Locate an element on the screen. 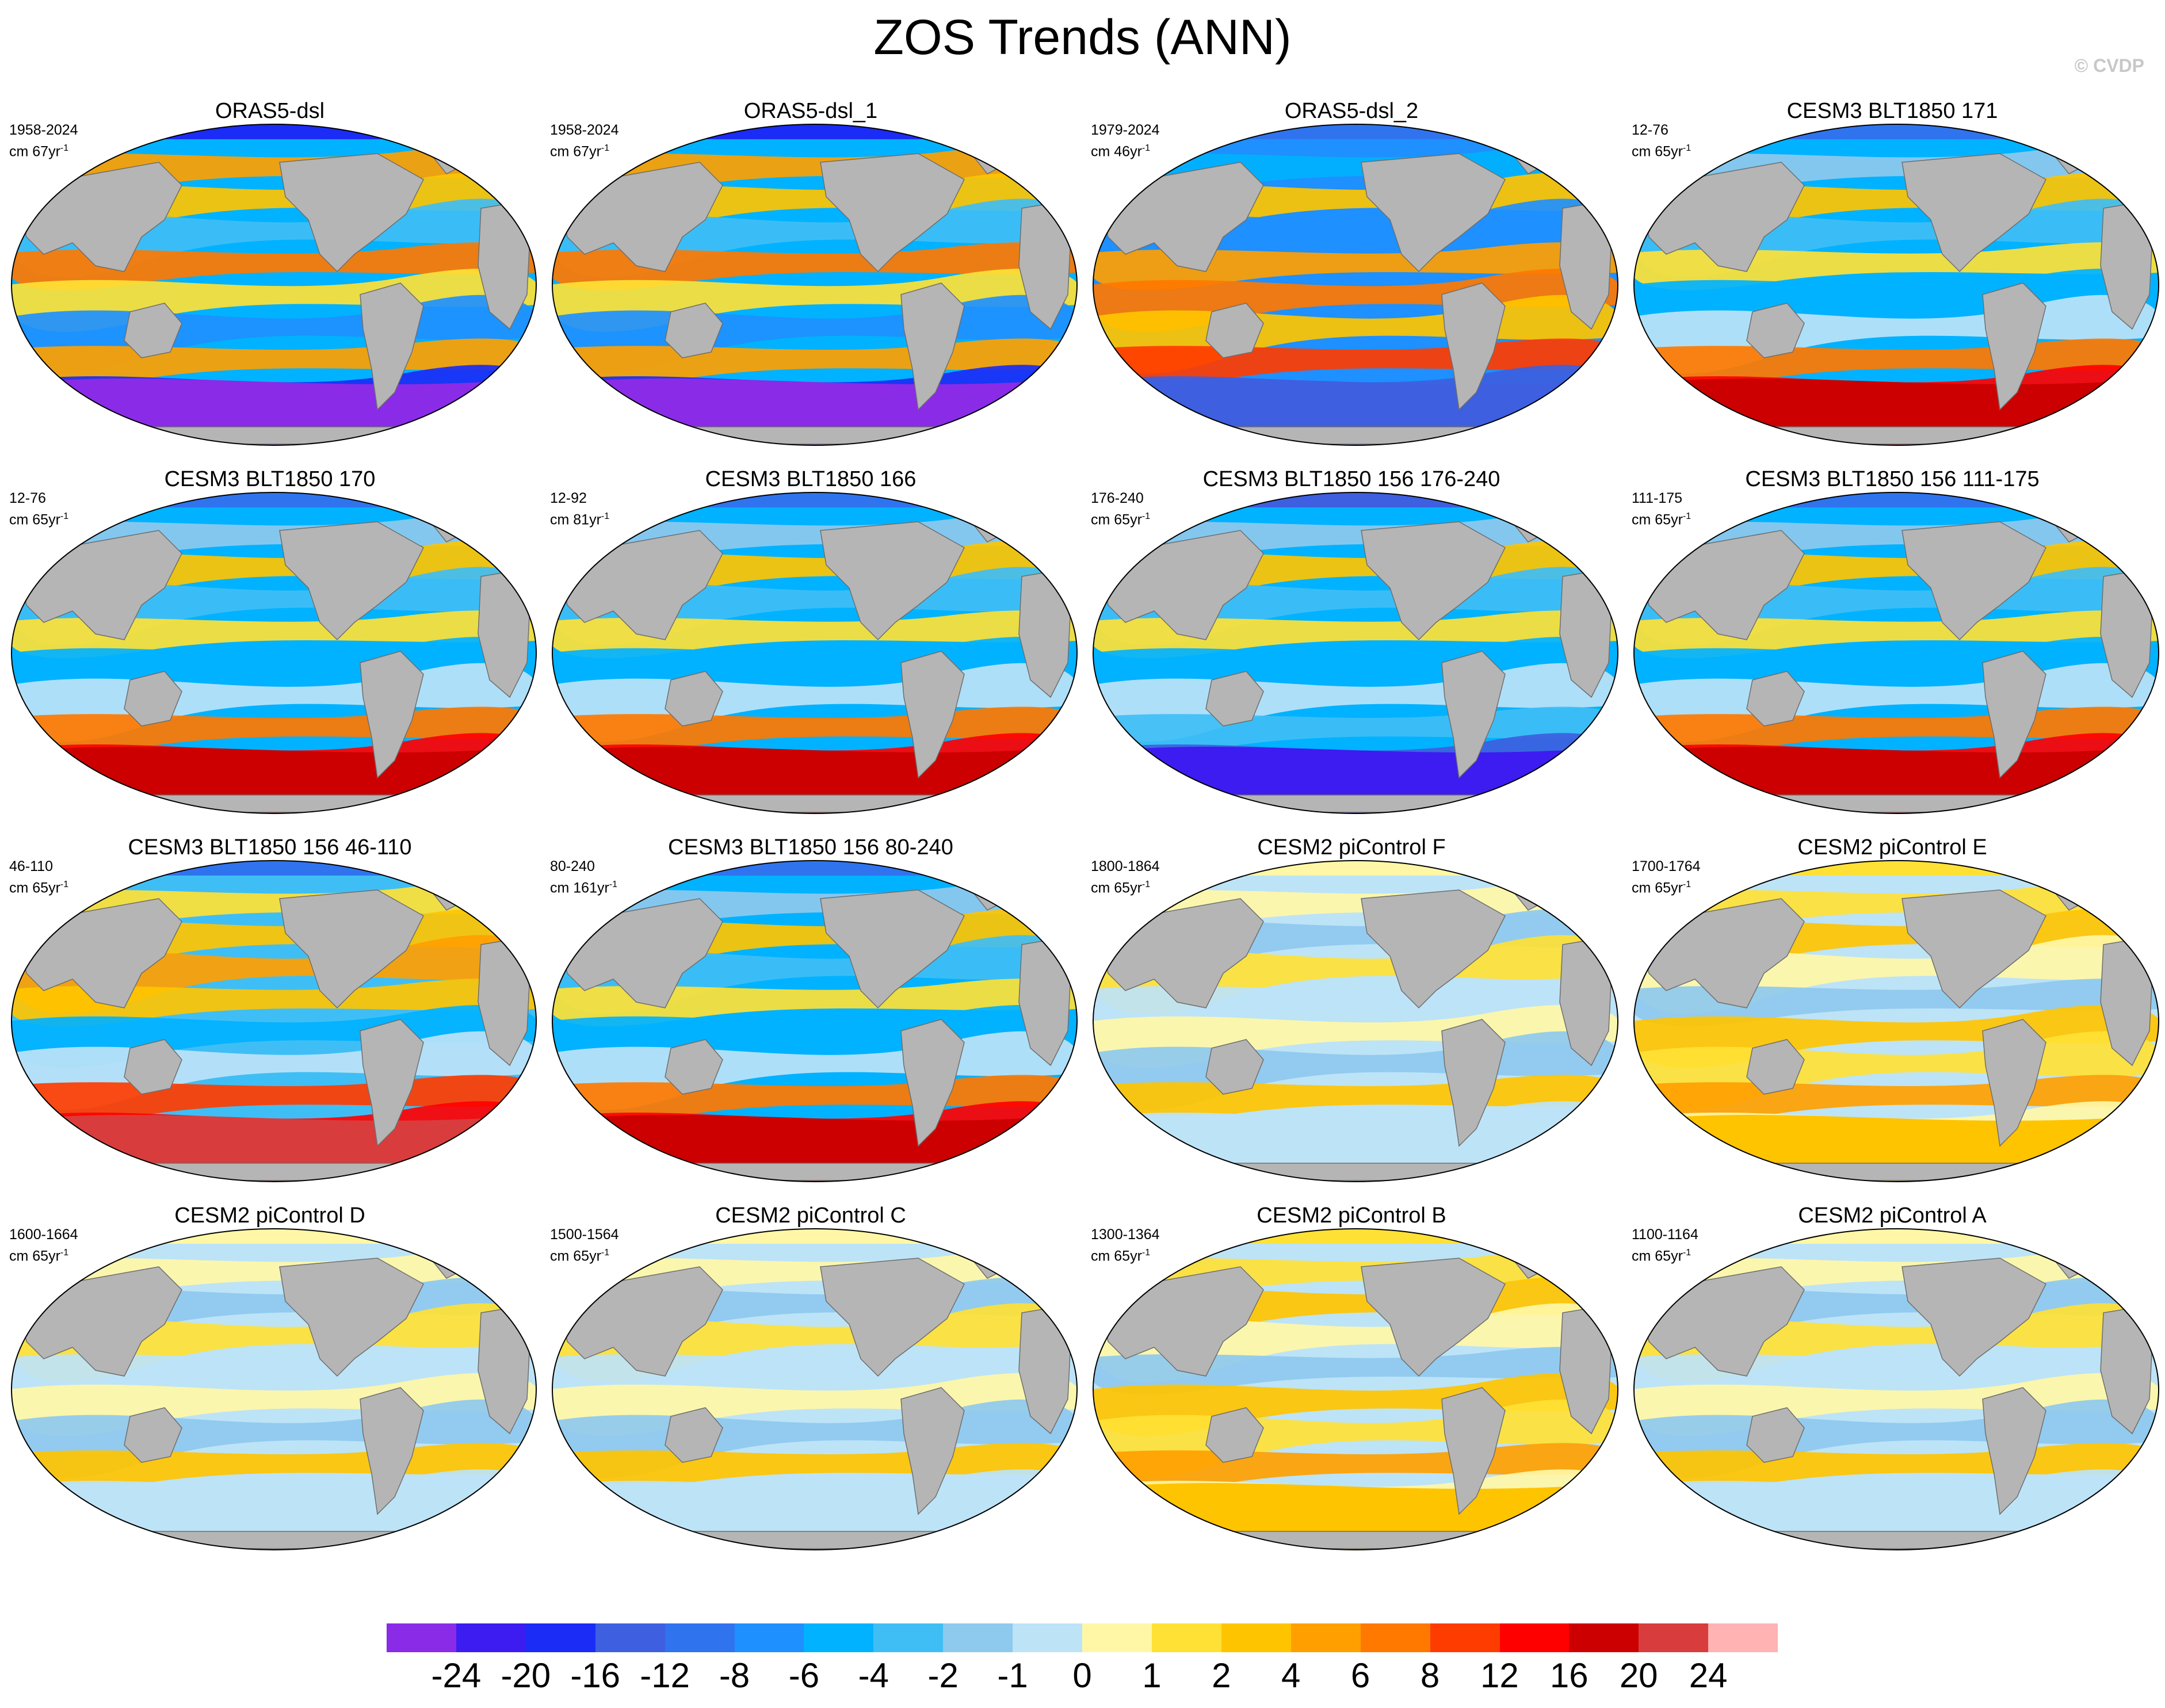 The height and width of the screenshot is (1708, 2165). panel-years: 1300-1364 is located at coordinates (1125, 1234).